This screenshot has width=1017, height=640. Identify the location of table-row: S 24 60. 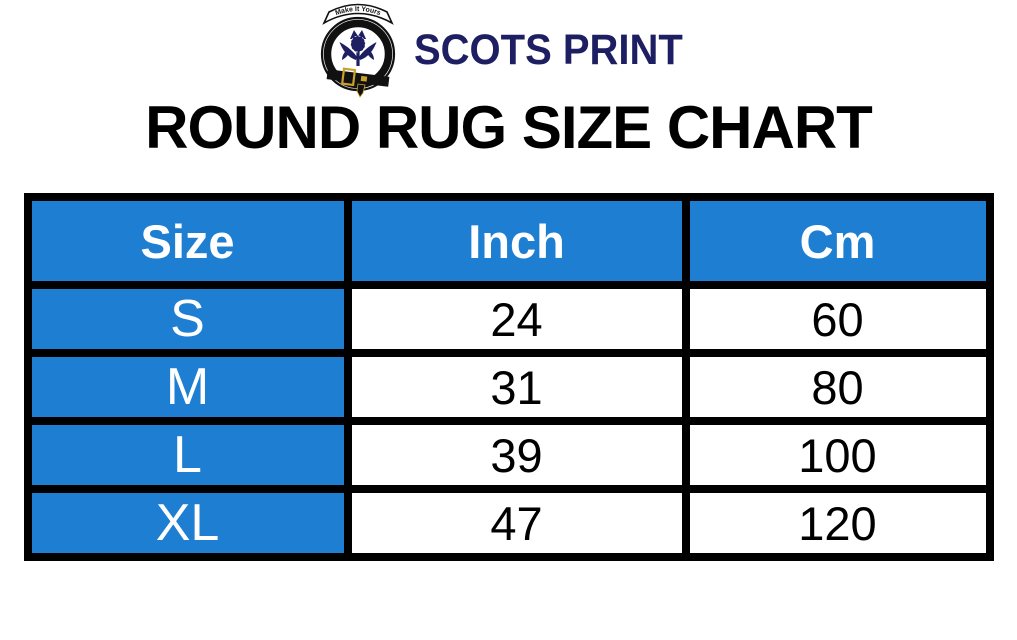
(508, 319).